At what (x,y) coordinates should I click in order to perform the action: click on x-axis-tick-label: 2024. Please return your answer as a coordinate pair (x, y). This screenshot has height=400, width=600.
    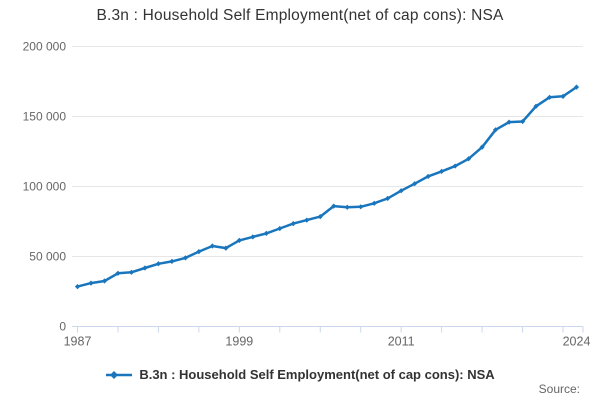
    Looking at the image, I should click on (577, 342).